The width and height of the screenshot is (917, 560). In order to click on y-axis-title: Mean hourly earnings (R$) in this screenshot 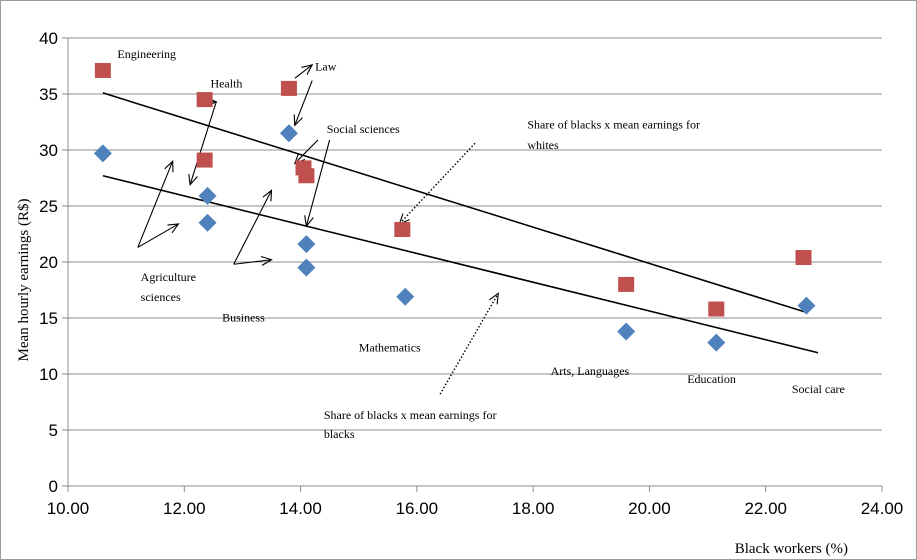, I will do `click(24, 280)`.